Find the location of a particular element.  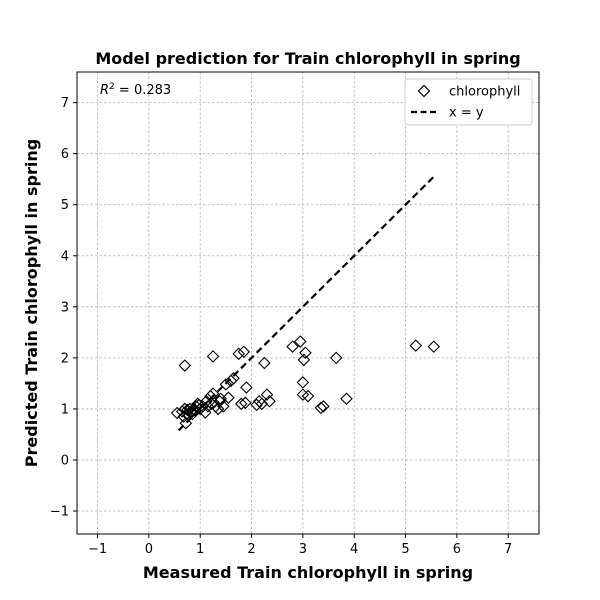

y-tick-label: 4 is located at coordinates (65, 256).